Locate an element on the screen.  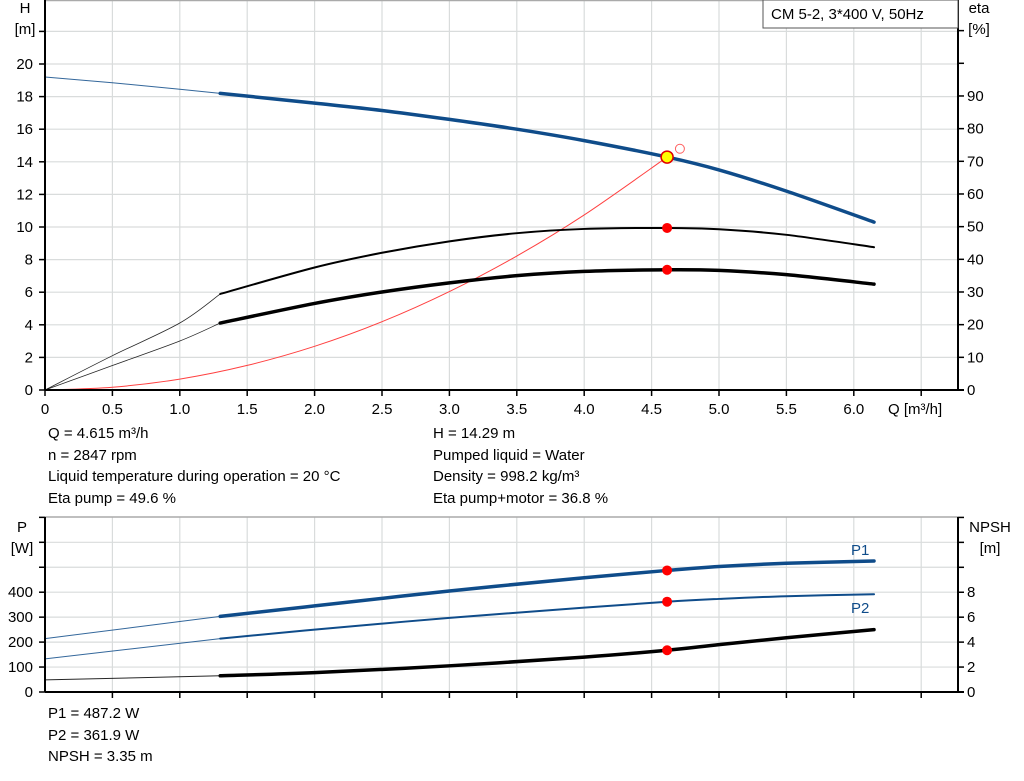
title-box: CM 5-2, 3*400 V, 50Hz is located at coordinates (860, 14).